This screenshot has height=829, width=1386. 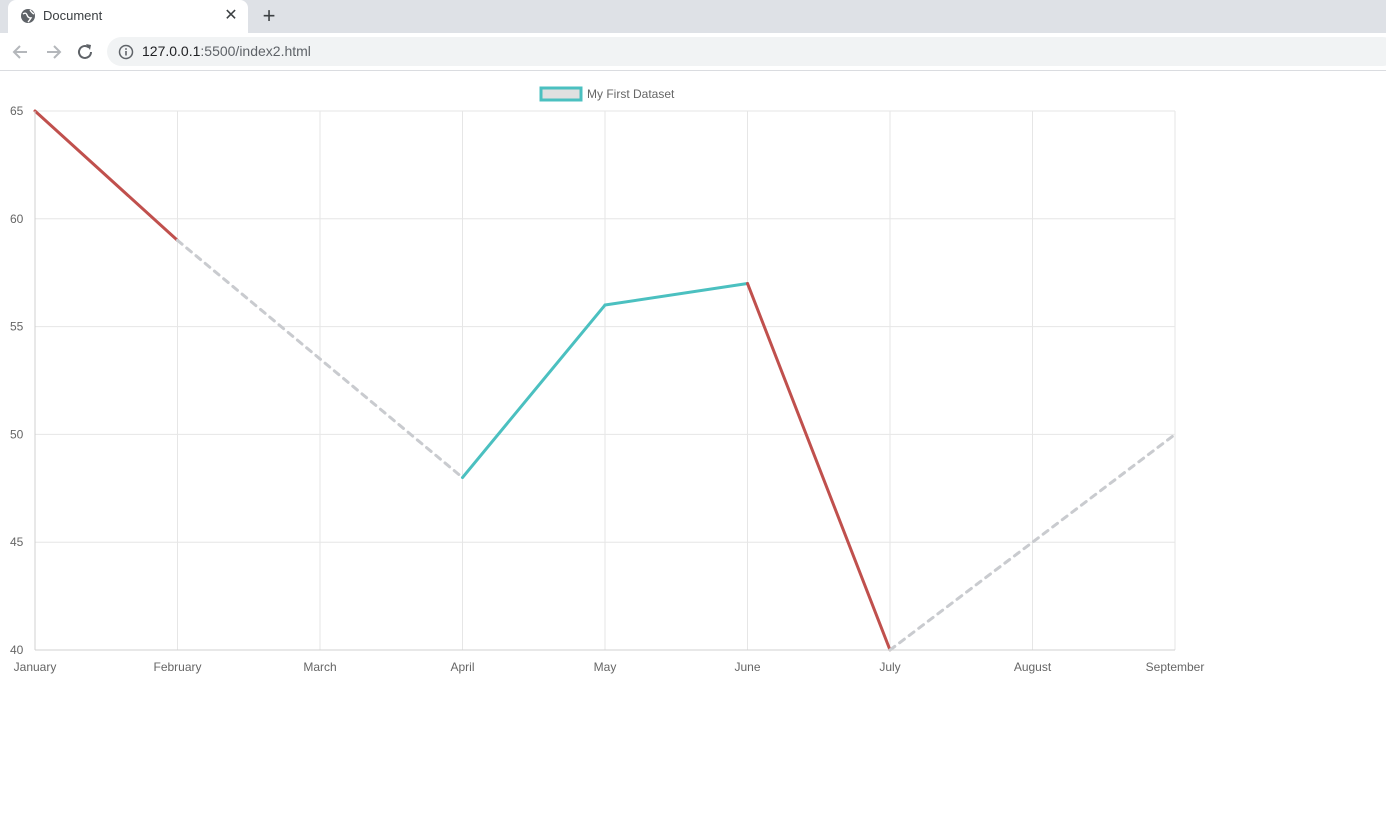 I want to click on url-text: 127.0.0.1:5500/index2.html, so click(x=226, y=51).